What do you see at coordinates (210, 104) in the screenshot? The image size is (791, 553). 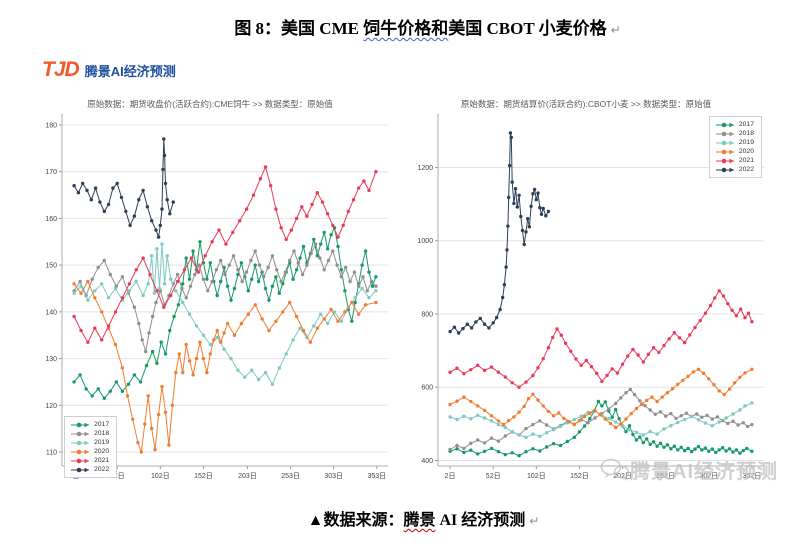 I see `cme-chart-title: 原始数据：期货收盘价(活跃合约):CME饲牛 >> 数据类型：原始值` at bounding box center [210, 104].